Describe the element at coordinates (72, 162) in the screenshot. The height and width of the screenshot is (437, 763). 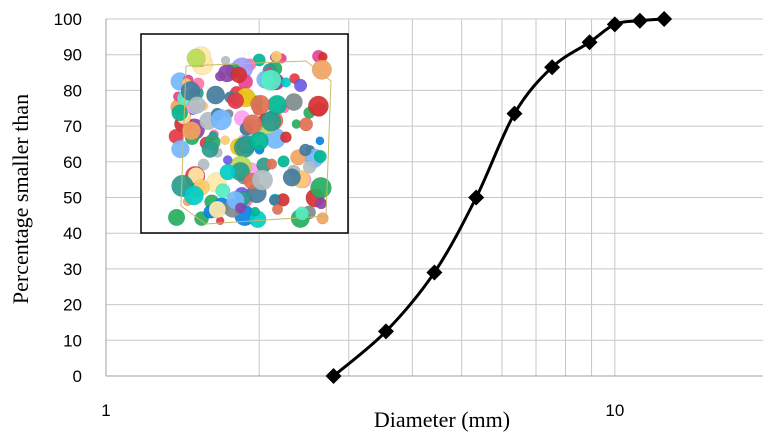
I see `y-tick-label: 60` at that location.